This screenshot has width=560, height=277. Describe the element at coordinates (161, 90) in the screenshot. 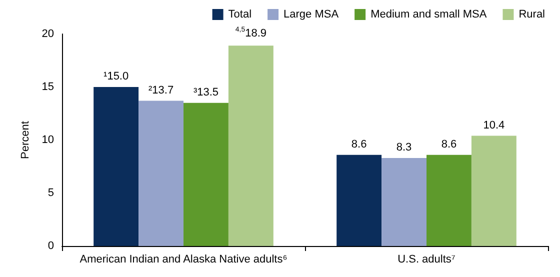

I see `data-label: ²13.7` at that location.